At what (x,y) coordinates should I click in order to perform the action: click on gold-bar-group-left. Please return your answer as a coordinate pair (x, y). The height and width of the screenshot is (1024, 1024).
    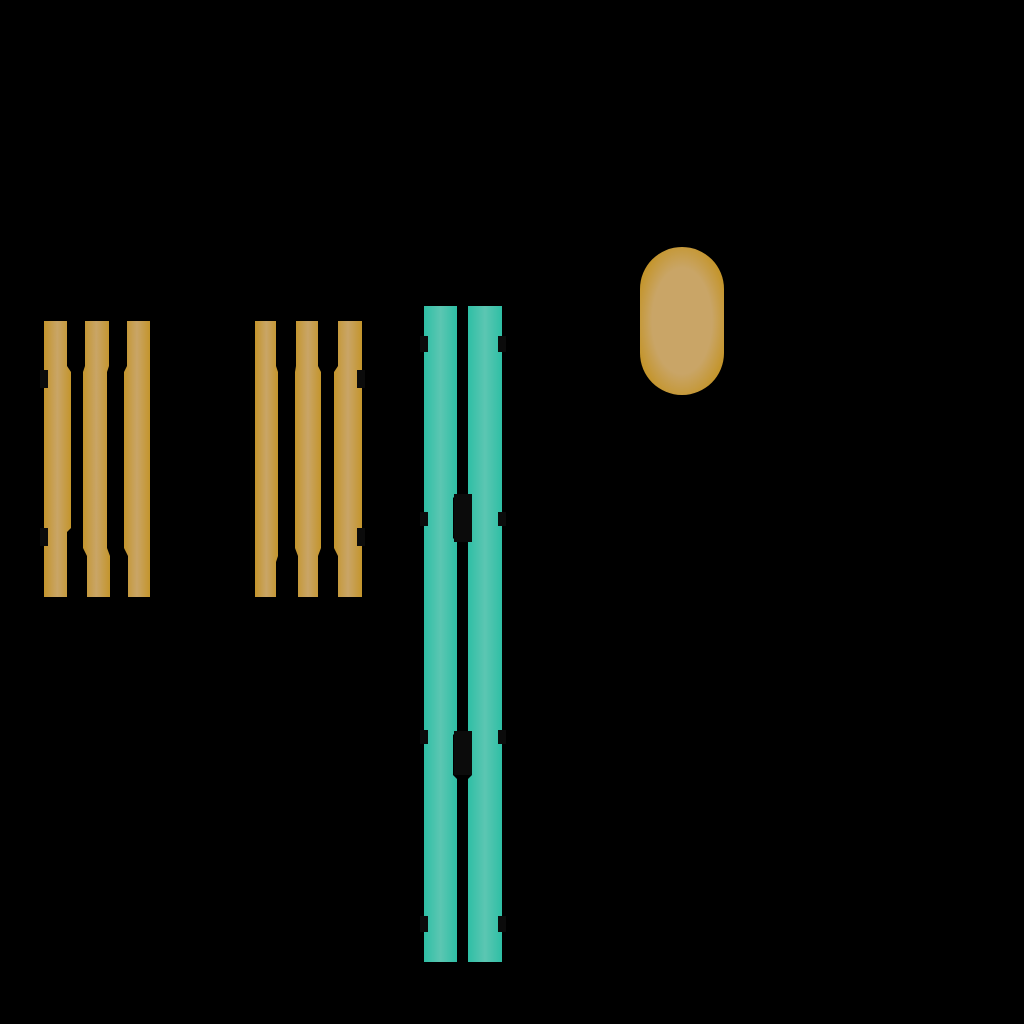
    Looking at the image, I should click on (95, 459).